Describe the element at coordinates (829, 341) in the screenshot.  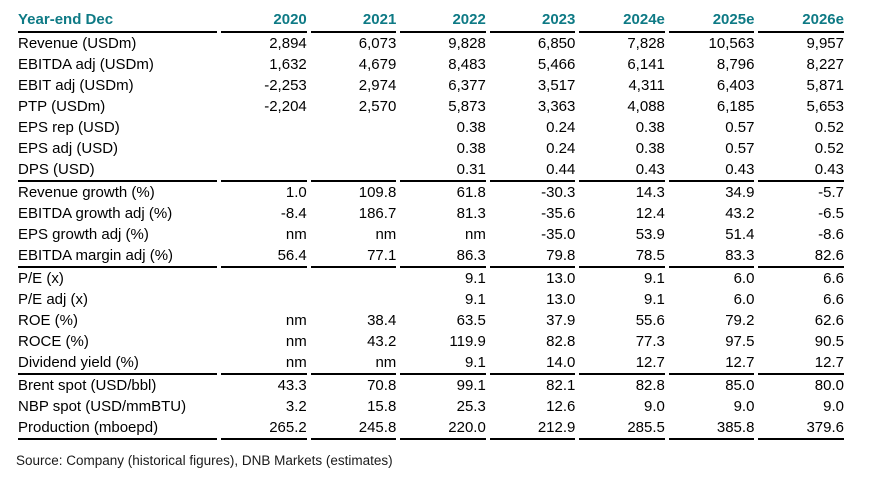
I see `cell-value: 90.5` at that location.